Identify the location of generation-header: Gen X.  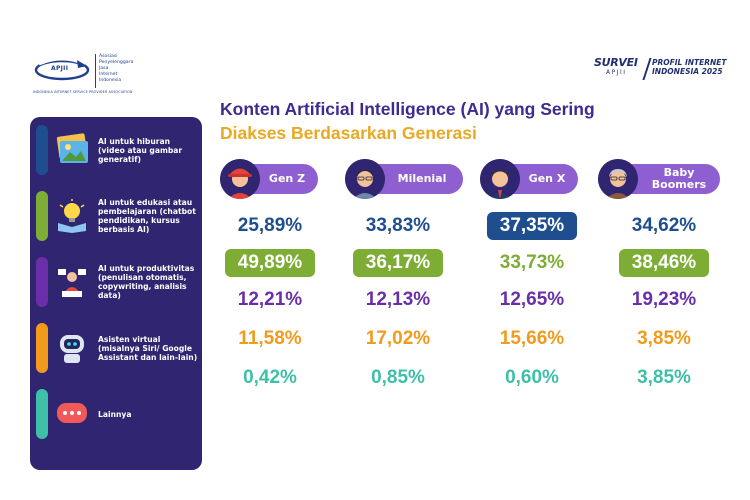
(529, 179).